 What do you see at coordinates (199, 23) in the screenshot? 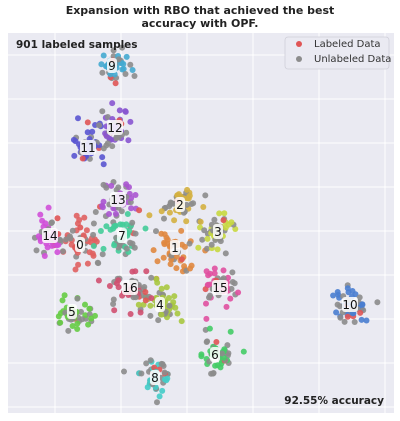
I see `chart-title-line2: accuracy with OPF.` at bounding box center [199, 23].